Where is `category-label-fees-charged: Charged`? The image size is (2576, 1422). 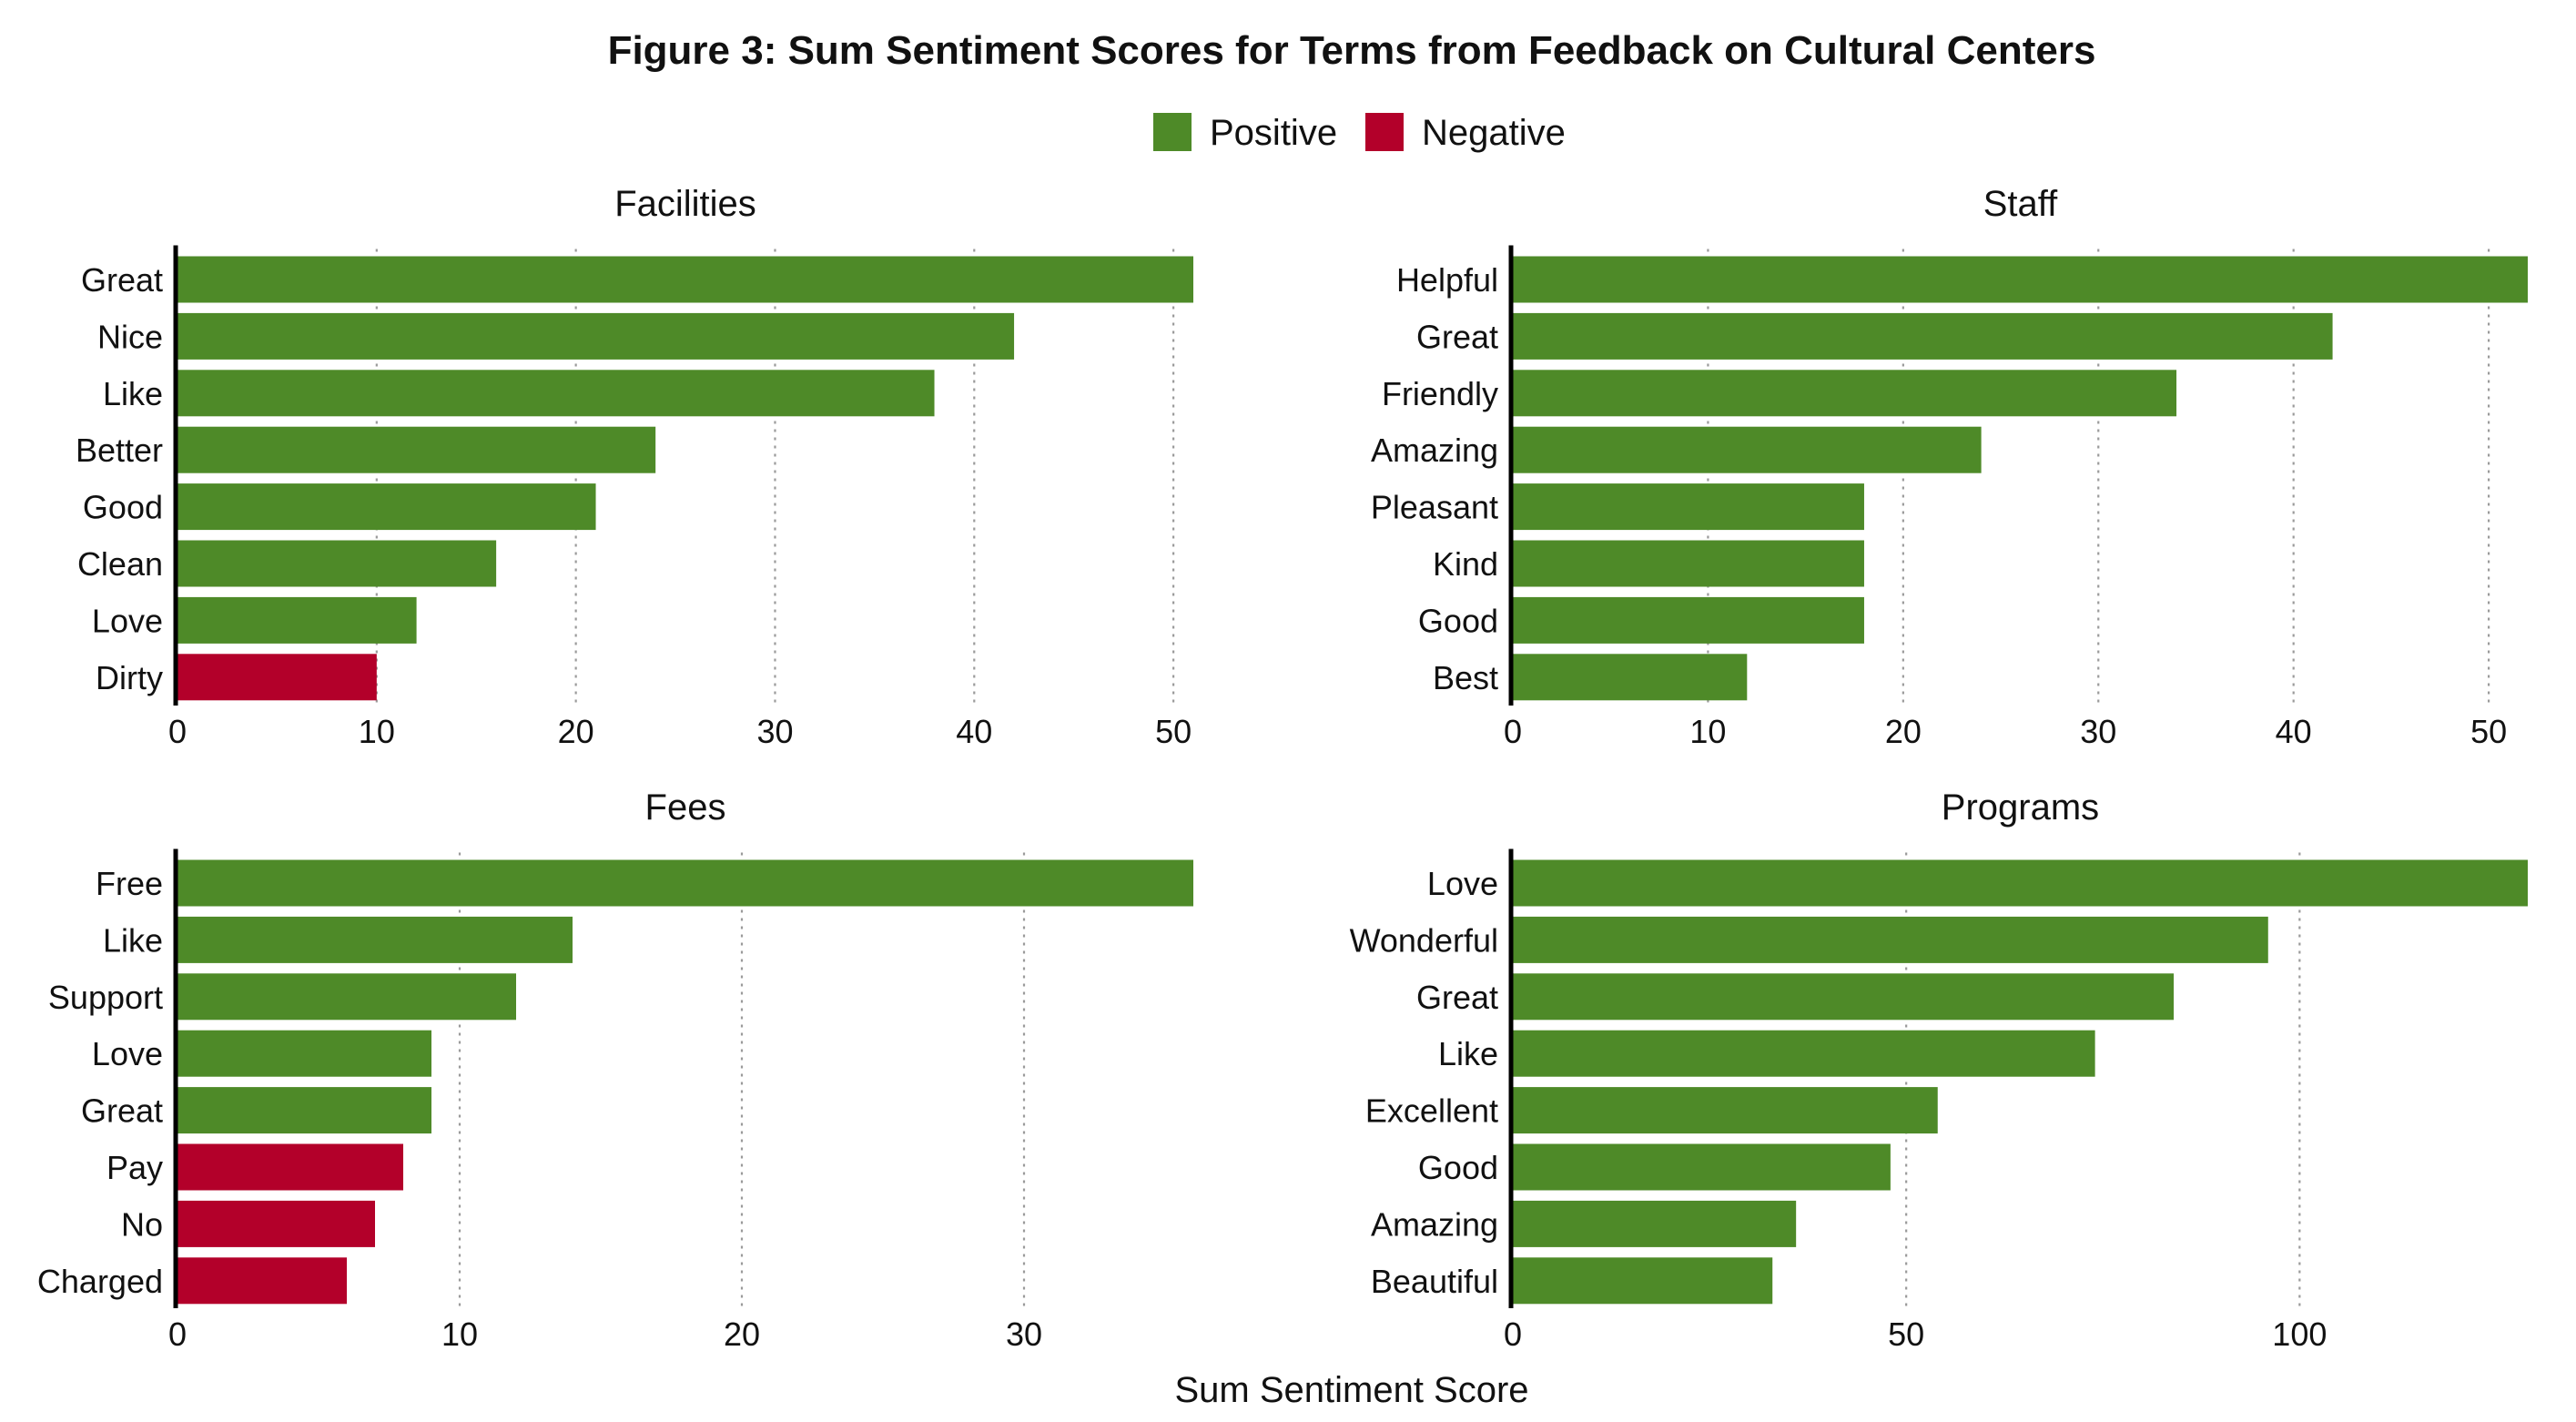 category-label-fees-charged: Charged is located at coordinates (100, 1281).